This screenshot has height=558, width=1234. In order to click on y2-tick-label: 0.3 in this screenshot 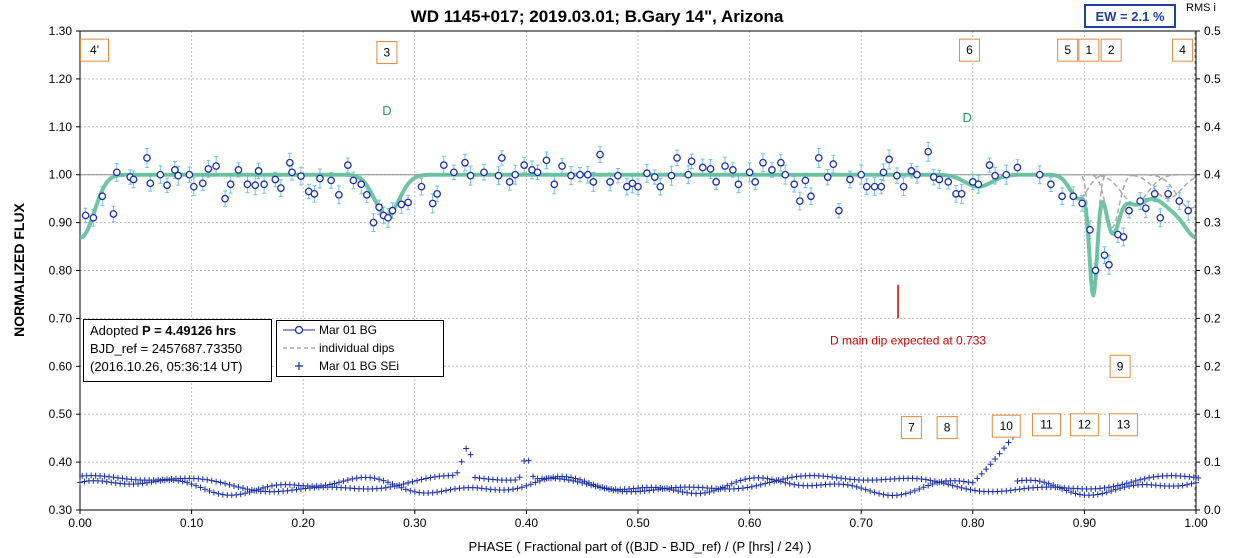, I will do `click(1212, 223)`.